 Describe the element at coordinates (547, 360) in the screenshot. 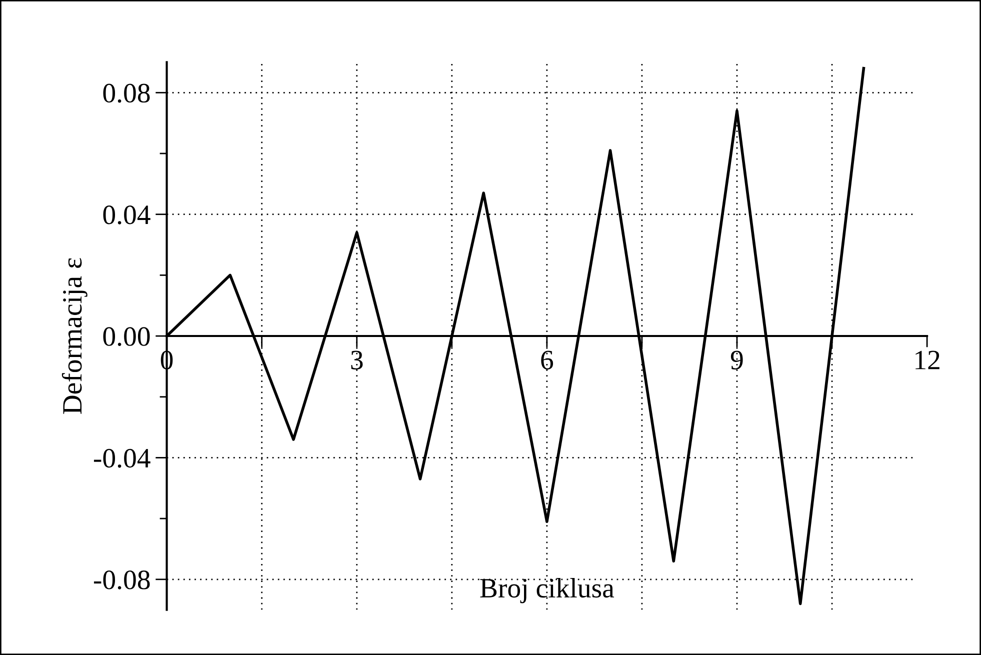

I see `x-tick-label: 6` at that location.